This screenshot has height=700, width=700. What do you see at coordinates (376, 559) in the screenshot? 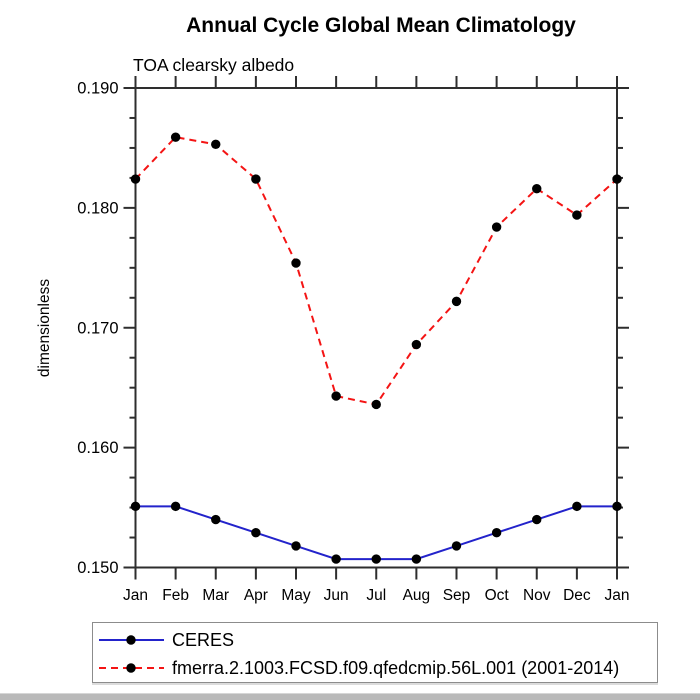
I see `data-point-ceres-Jul` at bounding box center [376, 559].